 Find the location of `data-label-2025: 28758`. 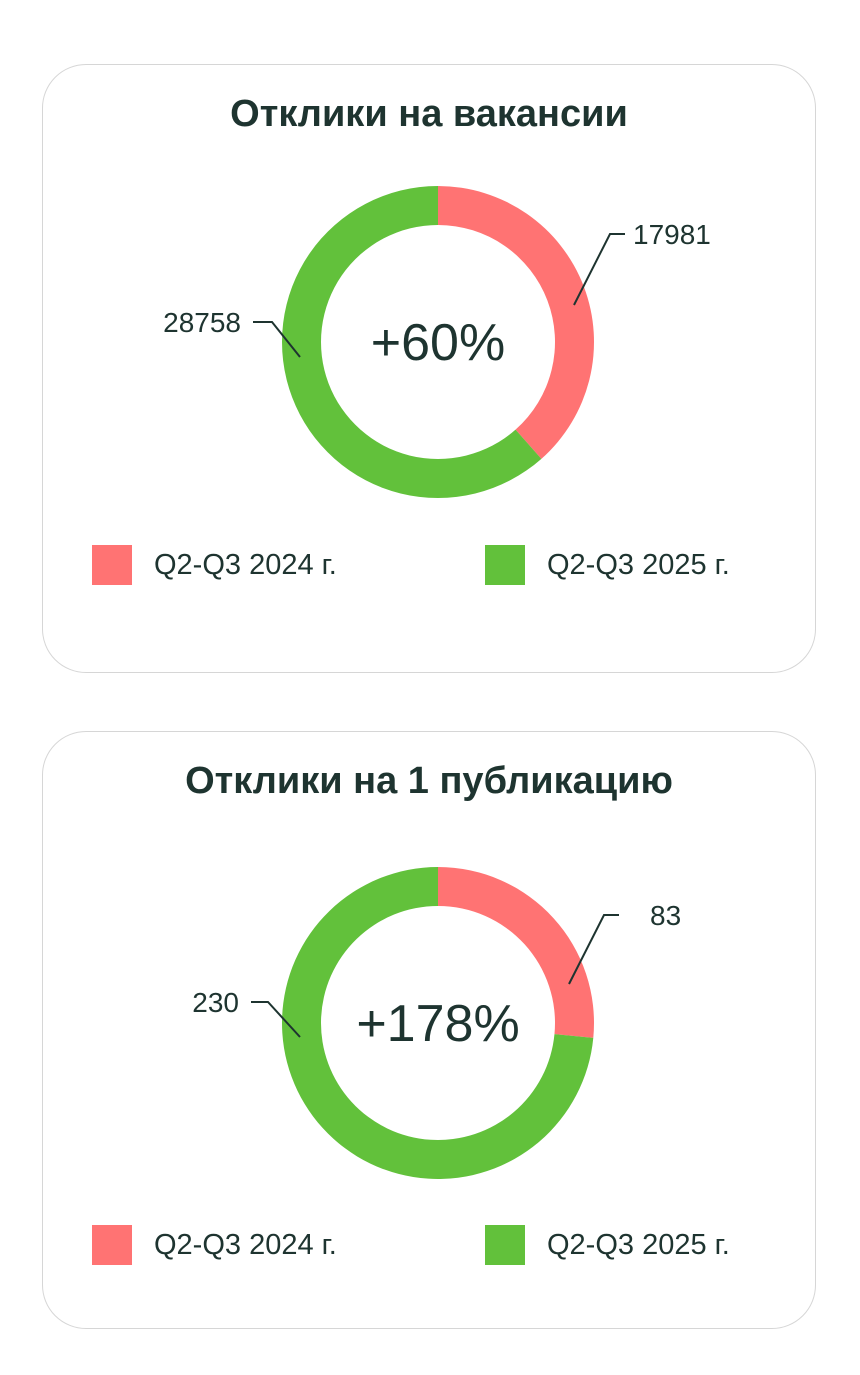

data-label-2025: 28758 is located at coordinates (202, 322).